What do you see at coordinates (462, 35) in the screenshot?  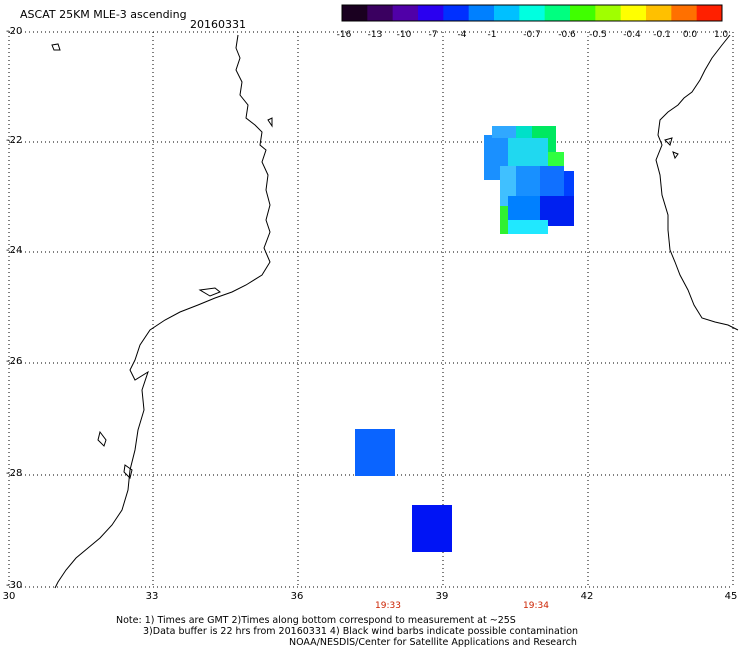 I see `colorbar-tick-label: -4` at bounding box center [462, 35].